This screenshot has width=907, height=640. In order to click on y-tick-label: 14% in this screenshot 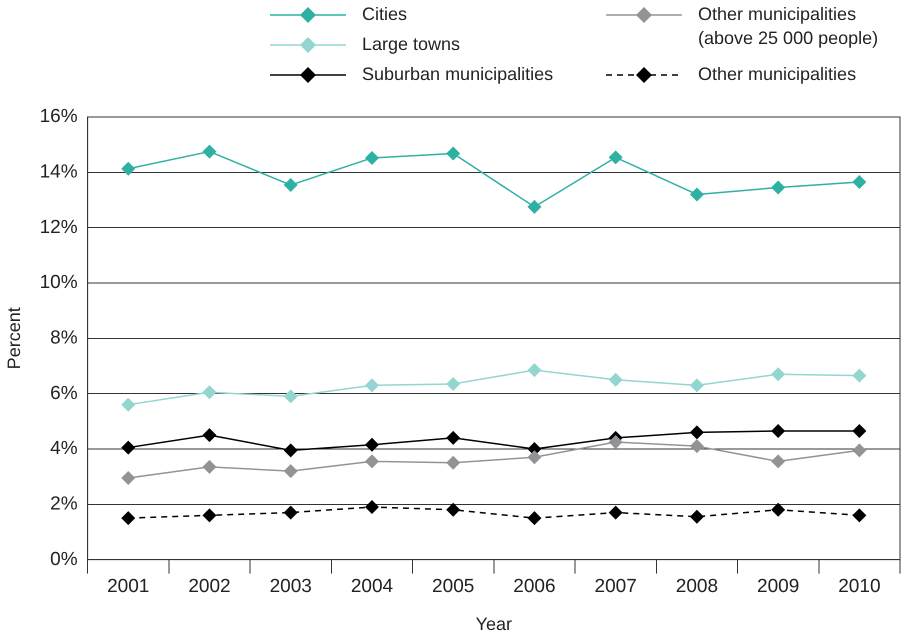, I will do `click(59, 172)`.